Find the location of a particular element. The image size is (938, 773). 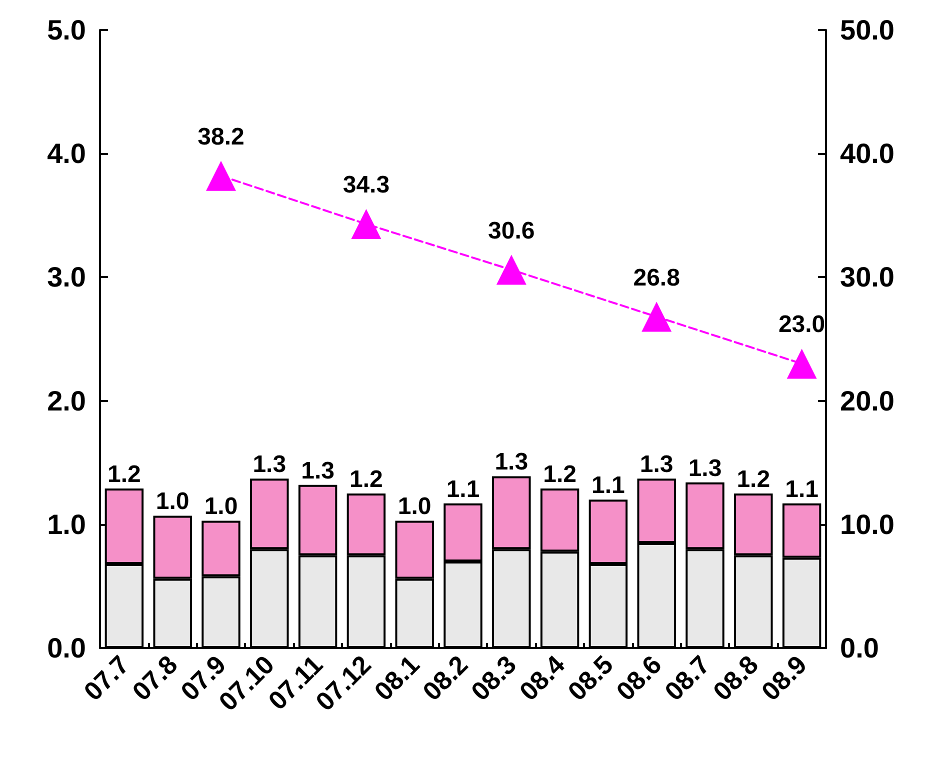

y-tick-label: 3.0 is located at coordinates (66, 277).